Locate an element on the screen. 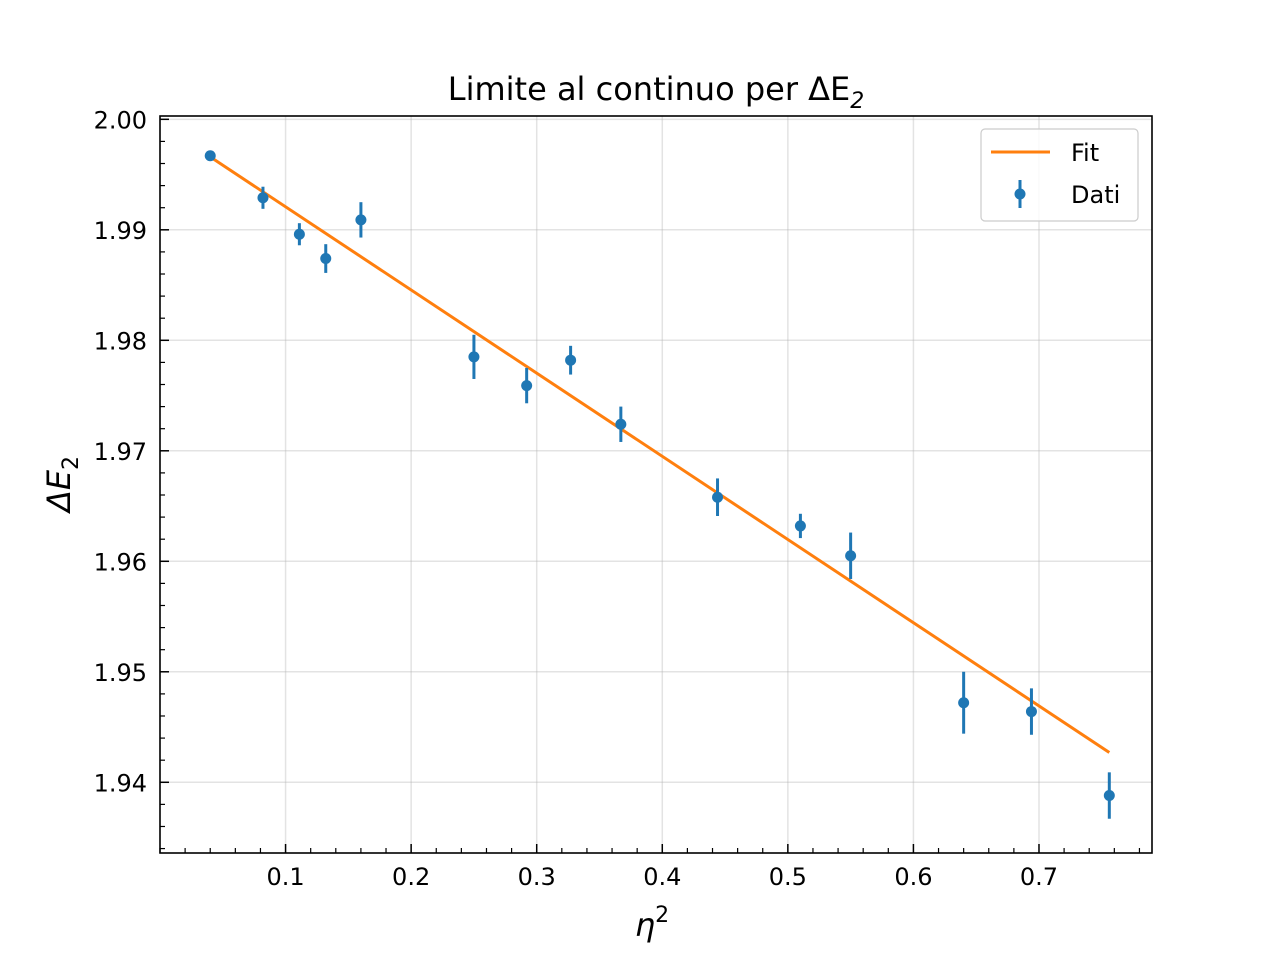  legend-data-label: Dati is located at coordinates (1095, 195).